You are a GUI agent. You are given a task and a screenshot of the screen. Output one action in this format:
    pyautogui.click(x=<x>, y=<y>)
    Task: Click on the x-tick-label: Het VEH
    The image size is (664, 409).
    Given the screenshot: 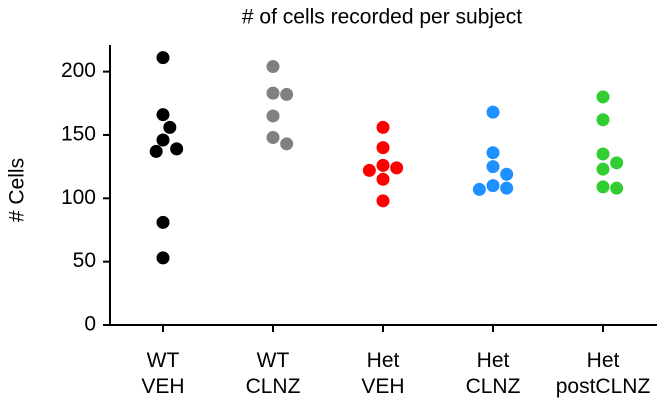 What is the action you would take?
    pyautogui.click(x=382, y=373)
    